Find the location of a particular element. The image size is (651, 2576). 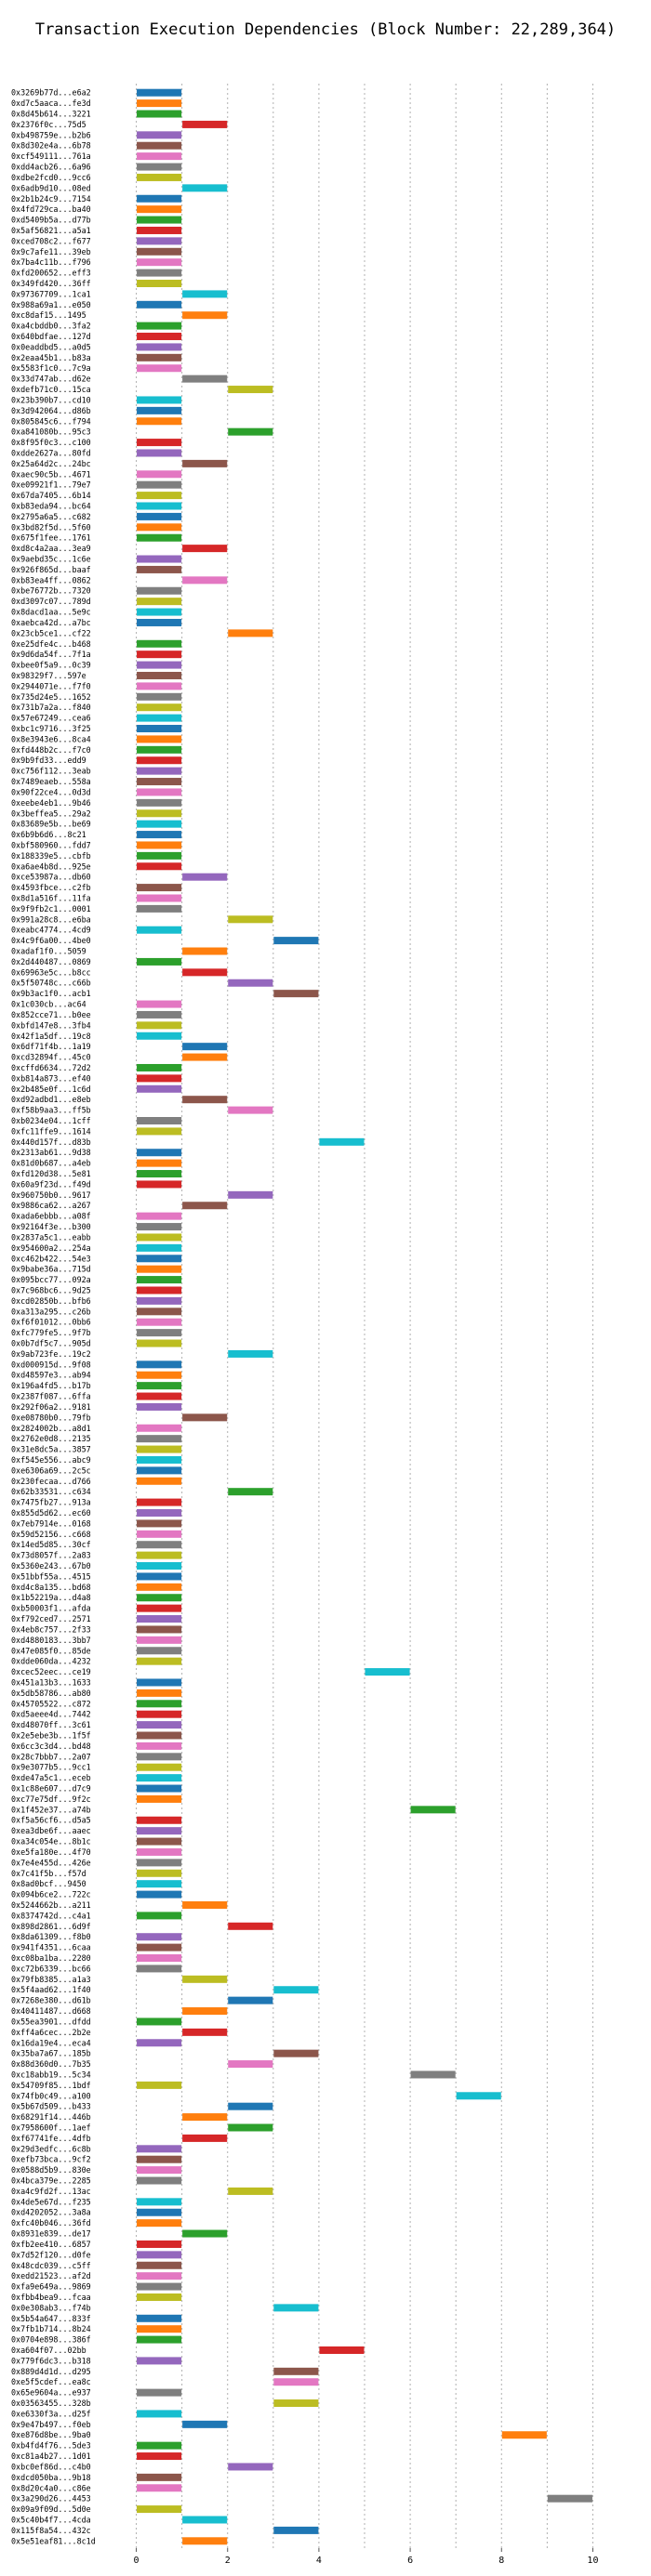

transaction-label: 0x3bd82f5d...5f60 is located at coordinates (51, 527).